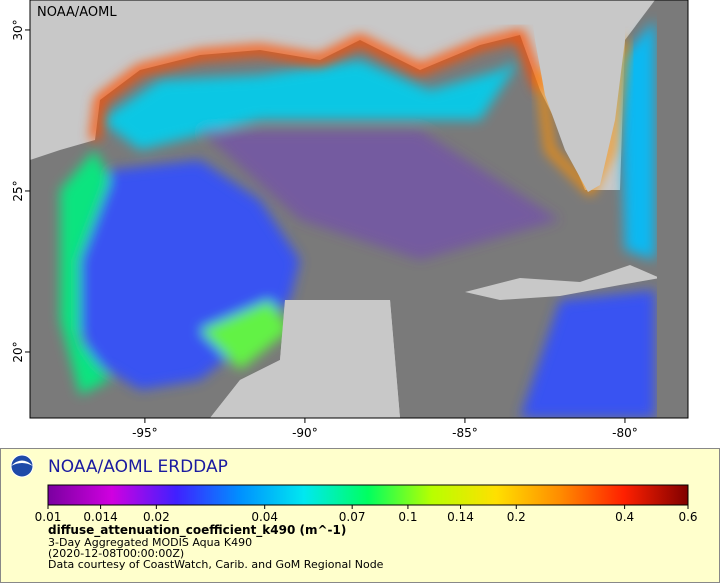  Describe the element at coordinates (305, 359) in the screenshot. I see `yucatan` at that location.